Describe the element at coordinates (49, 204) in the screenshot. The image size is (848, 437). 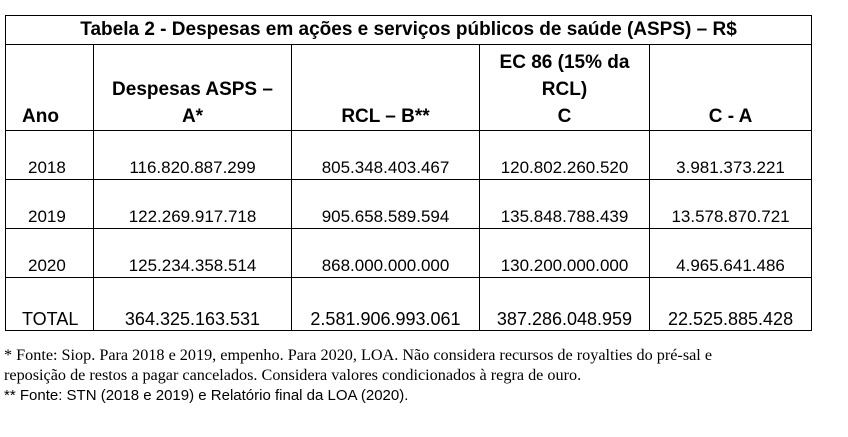
I see `cell-ano: 2019` at that location.